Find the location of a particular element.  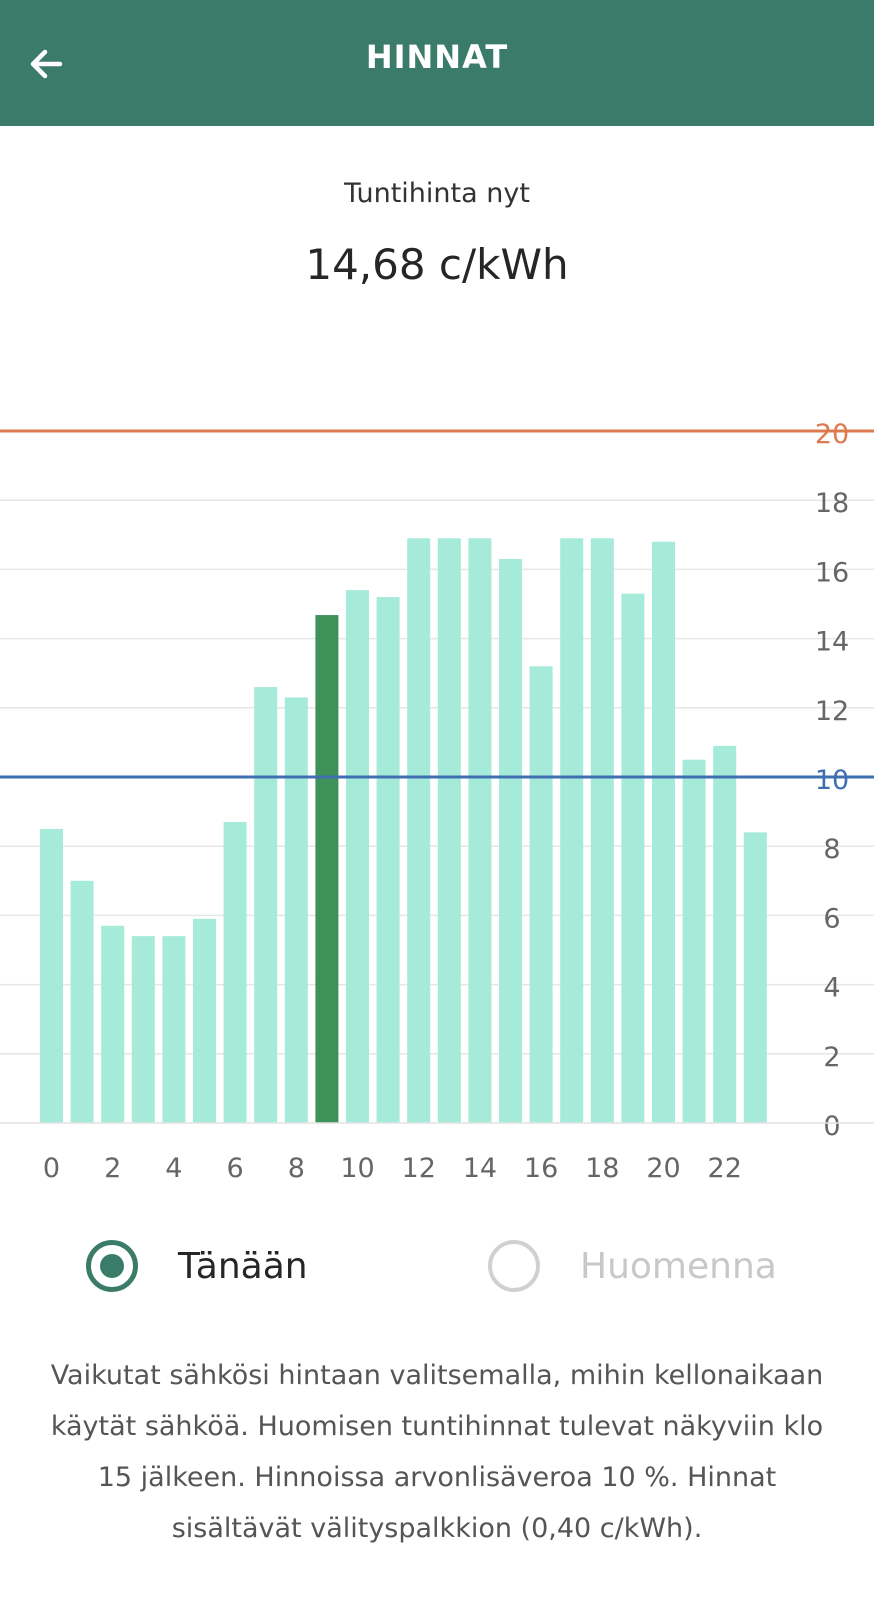

x-tick-label: 20 is located at coordinates (663, 1168).